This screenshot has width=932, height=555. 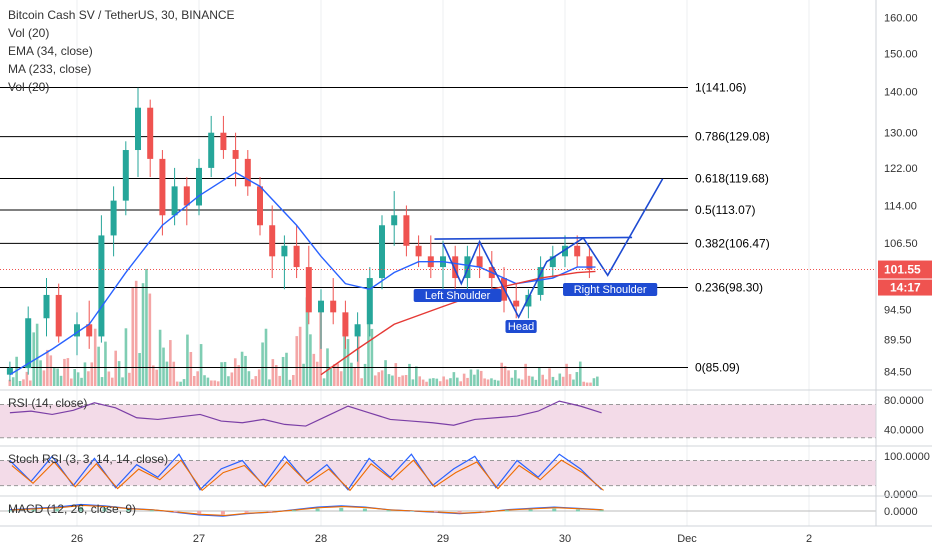 I want to click on study-legend-vol: Vol (20), so click(x=29, y=33).